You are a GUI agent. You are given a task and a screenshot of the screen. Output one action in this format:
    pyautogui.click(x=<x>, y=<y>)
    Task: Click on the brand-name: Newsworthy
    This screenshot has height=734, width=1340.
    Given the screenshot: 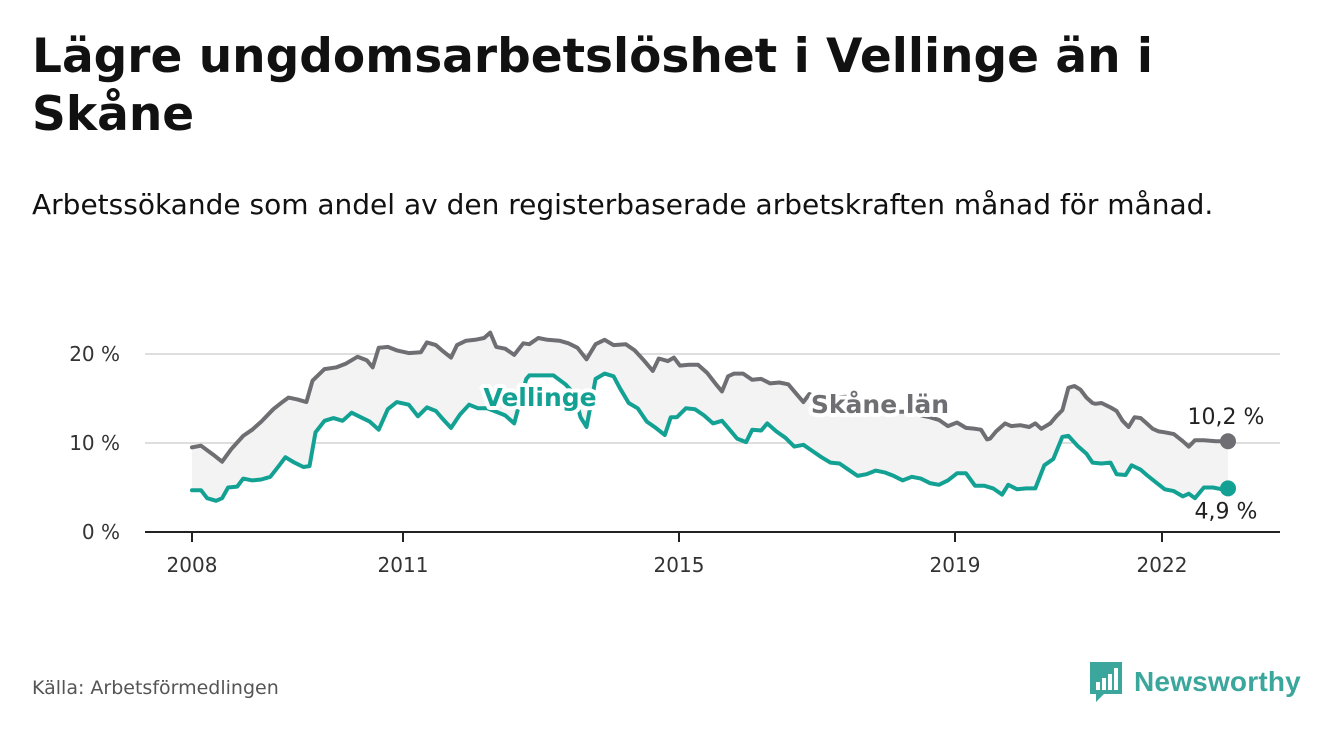 What is the action you would take?
    pyautogui.click(x=1217, y=681)
    